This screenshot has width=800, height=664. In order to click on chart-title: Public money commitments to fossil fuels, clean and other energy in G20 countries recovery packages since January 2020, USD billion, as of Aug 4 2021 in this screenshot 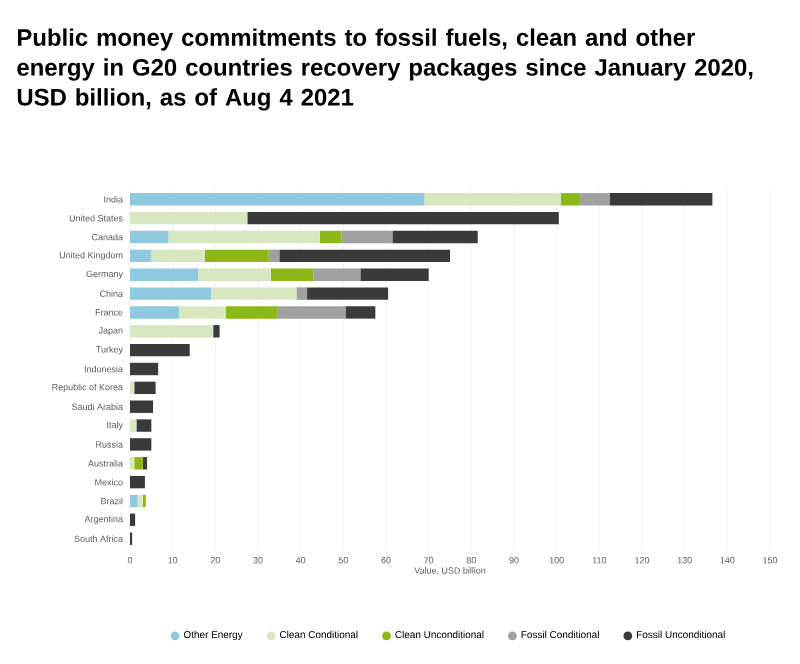, I will do `click(385, 69)`.